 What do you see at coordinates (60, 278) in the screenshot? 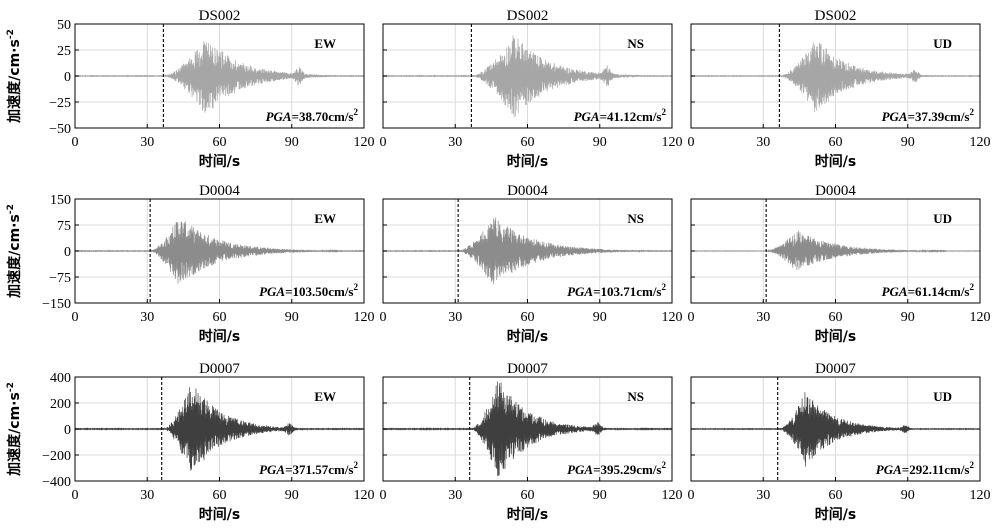
I see `y-tick-label: −75` at bounding box center [60, 278].